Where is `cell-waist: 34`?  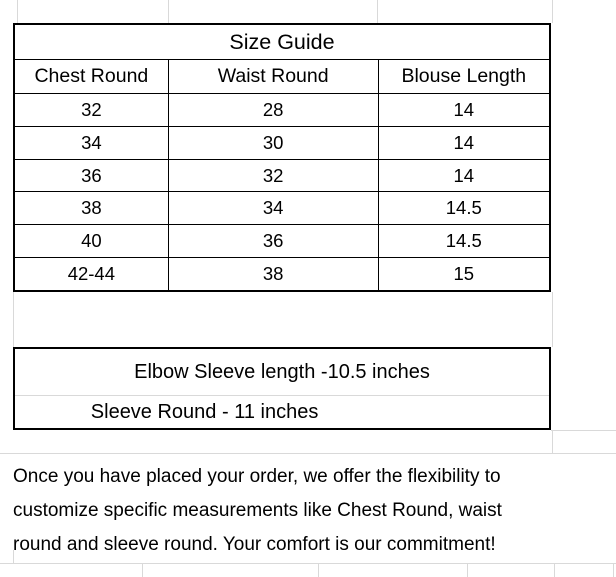 cell-waist: 34 is located at coordinates (272, 208).